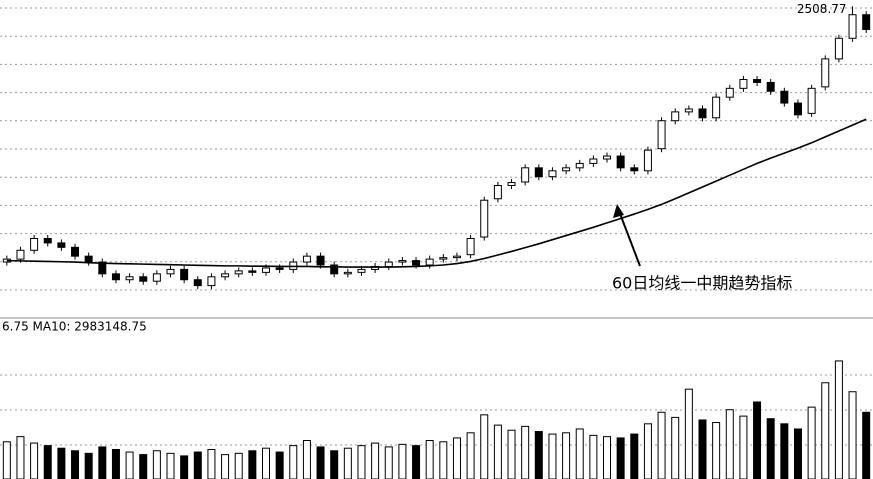  What do you see at coordinates (618, 211) in the screenshot?
I see `arrow-head` at bounding box center [618, 211].